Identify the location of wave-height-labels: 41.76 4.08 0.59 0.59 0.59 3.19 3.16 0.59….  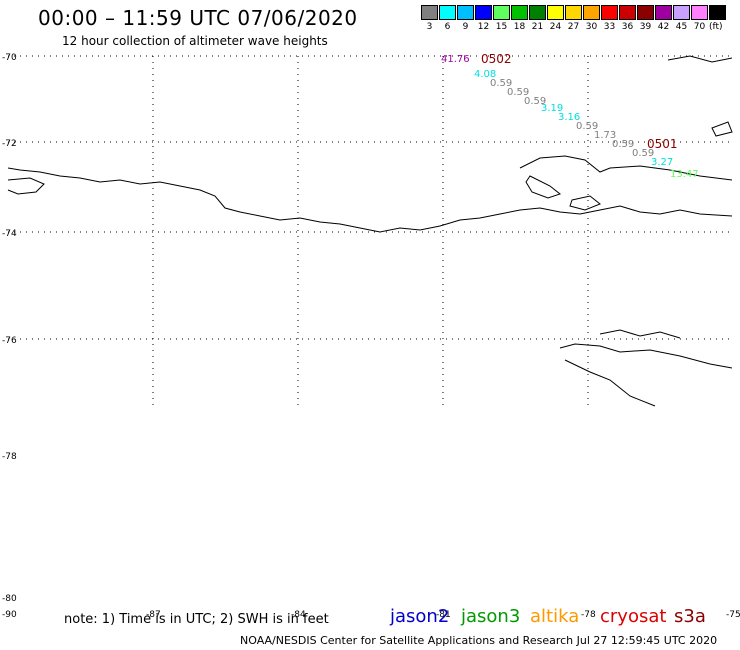
(570, 117).